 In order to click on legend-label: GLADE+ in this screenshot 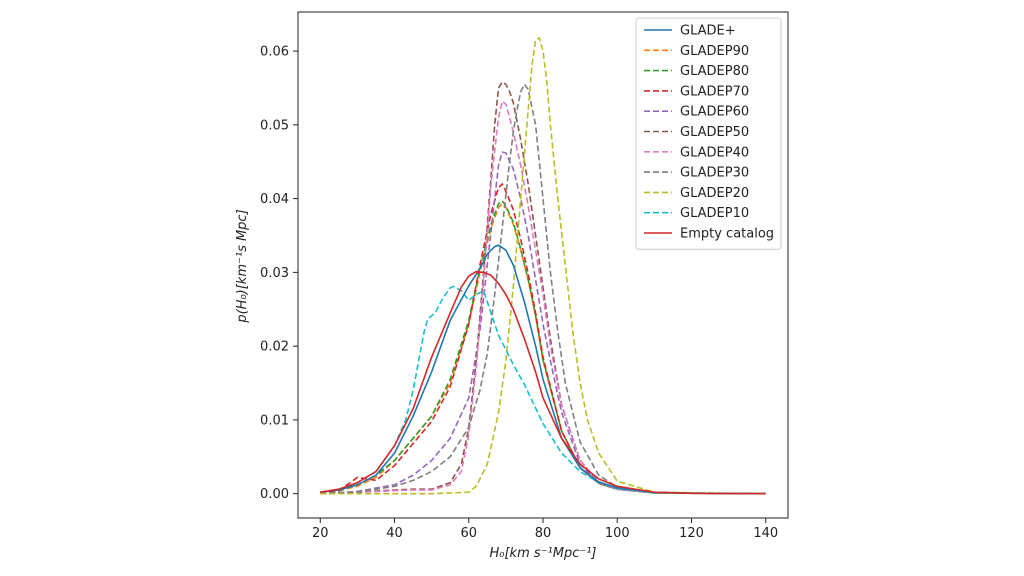, I will do `click(708, 31)`.